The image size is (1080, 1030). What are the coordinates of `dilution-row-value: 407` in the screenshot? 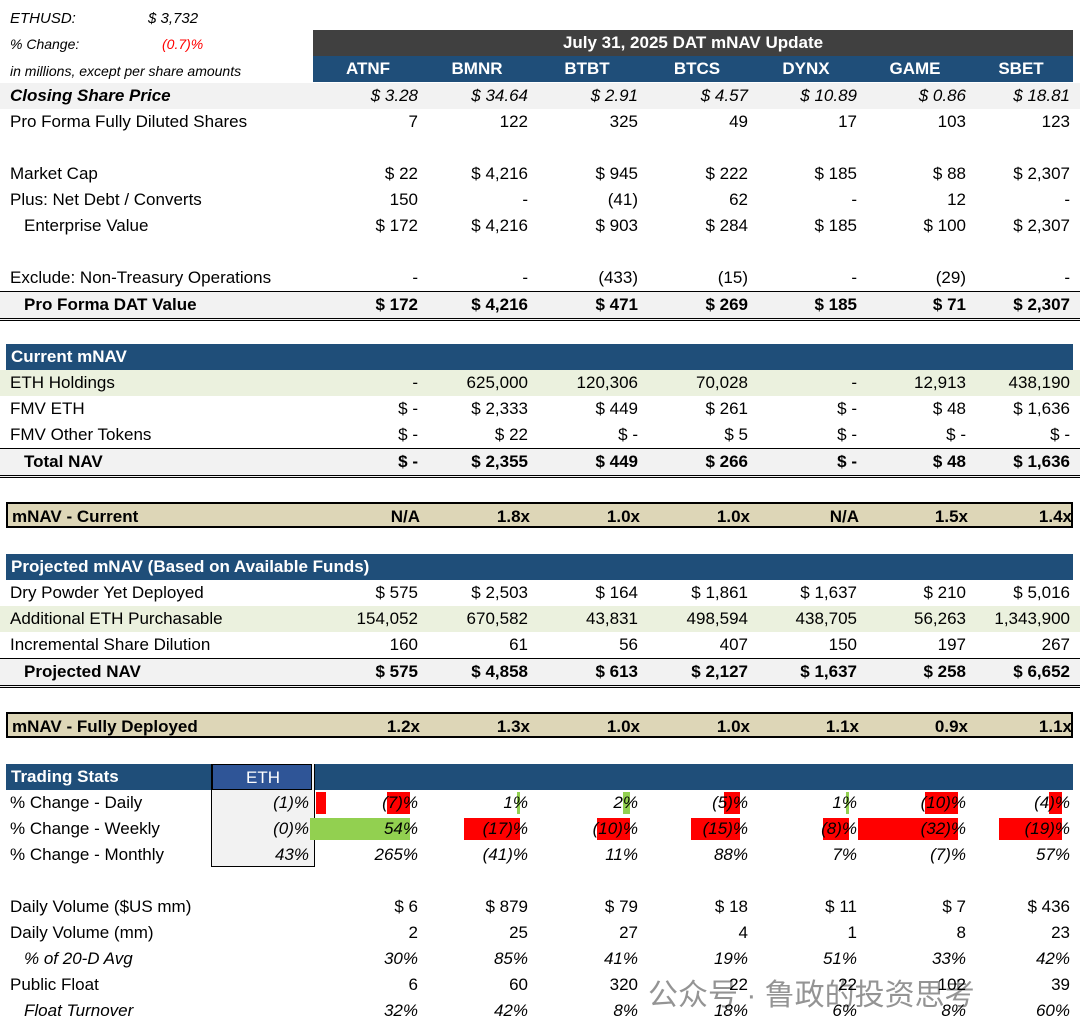 It's located at (733, 644).